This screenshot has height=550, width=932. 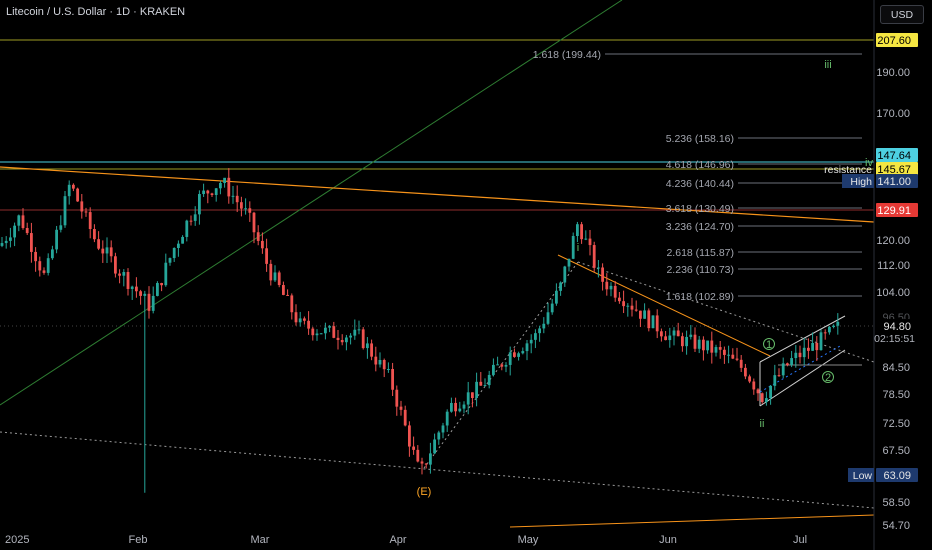 What do you see at coordinates (406, 540) in the screenshot?
I see `time-axis: 2025 Feb Mar Apr May Jun Jul` at bounding box center [406, 540].